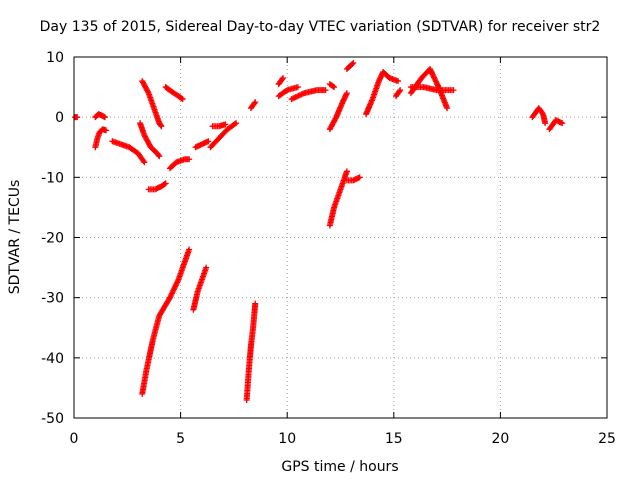 Image resolution: width=640 pixels, height=480 pixels. Describe the element at coordinates (394, 439) in the screenshot. I see `x-tick-label: 15` at that location.